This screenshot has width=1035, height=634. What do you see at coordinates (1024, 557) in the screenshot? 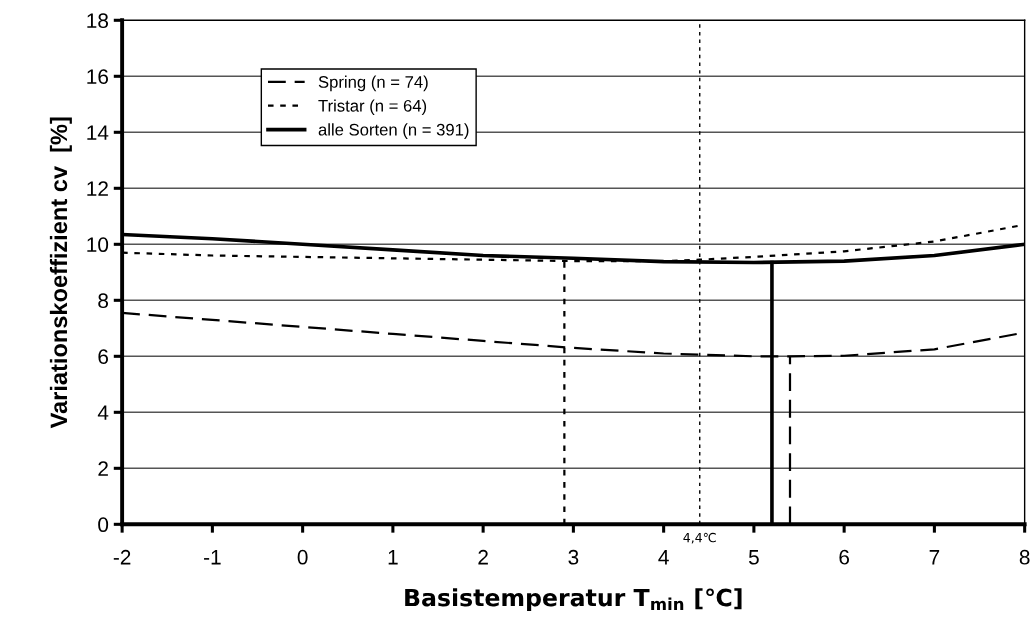
I see `x-tick-label: 8` at bounding box center [1024, 557].